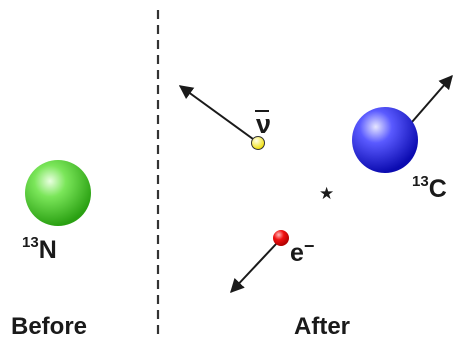 This screenshot has height=339, width=454. What do you see at coordinates (438, 189) in the screenshot?
I see `carbon-symbol: C` at bounding box center [438, 189].